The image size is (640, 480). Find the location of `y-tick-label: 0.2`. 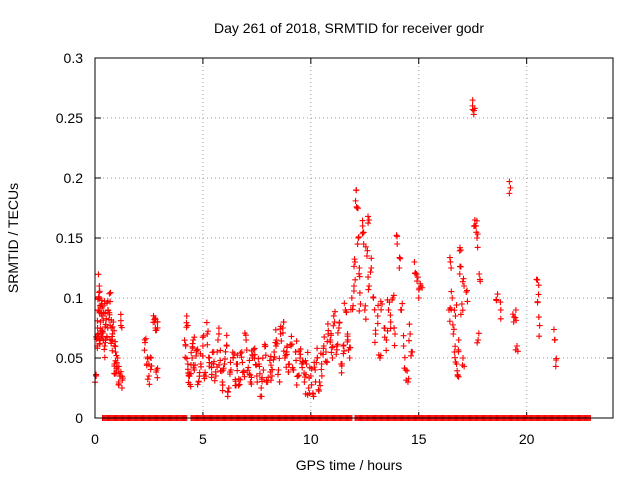

y-tick-label: 0.2 is located at coordinates (74, 178).